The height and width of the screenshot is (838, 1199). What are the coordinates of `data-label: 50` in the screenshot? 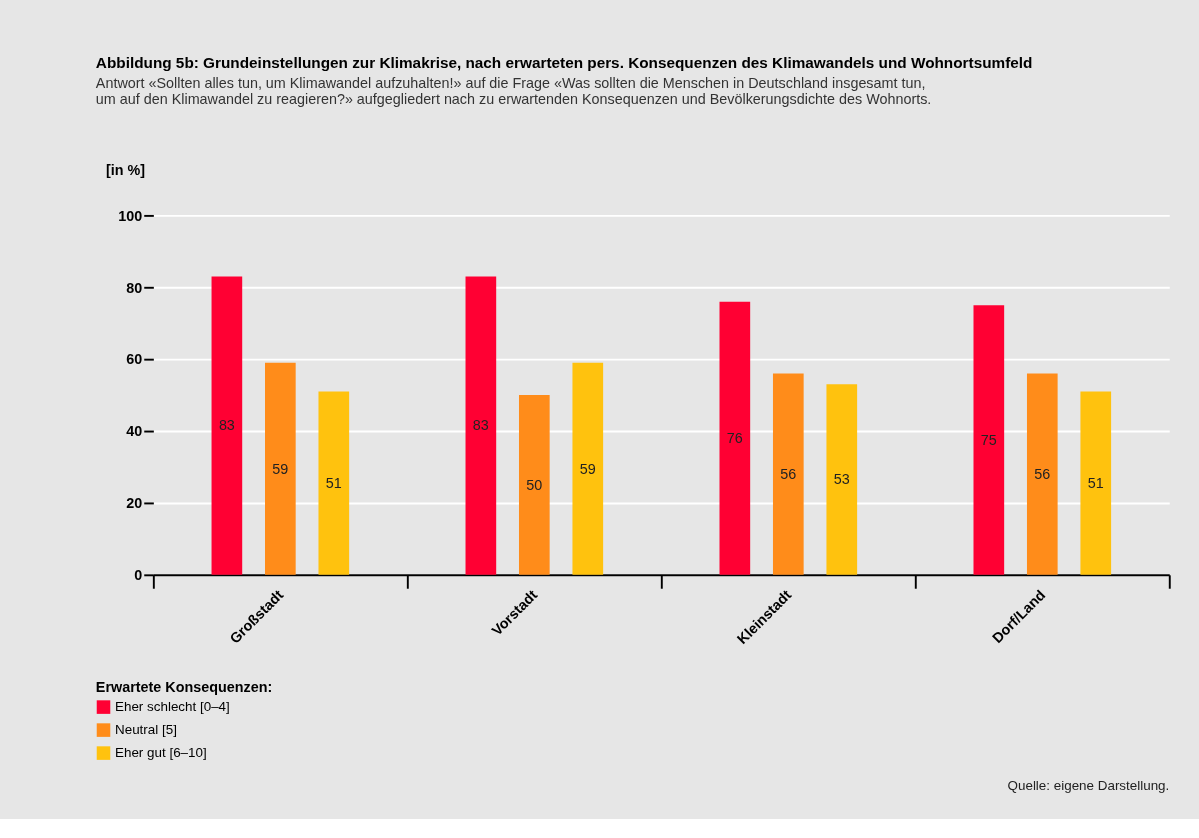 It's located at (534, 484).